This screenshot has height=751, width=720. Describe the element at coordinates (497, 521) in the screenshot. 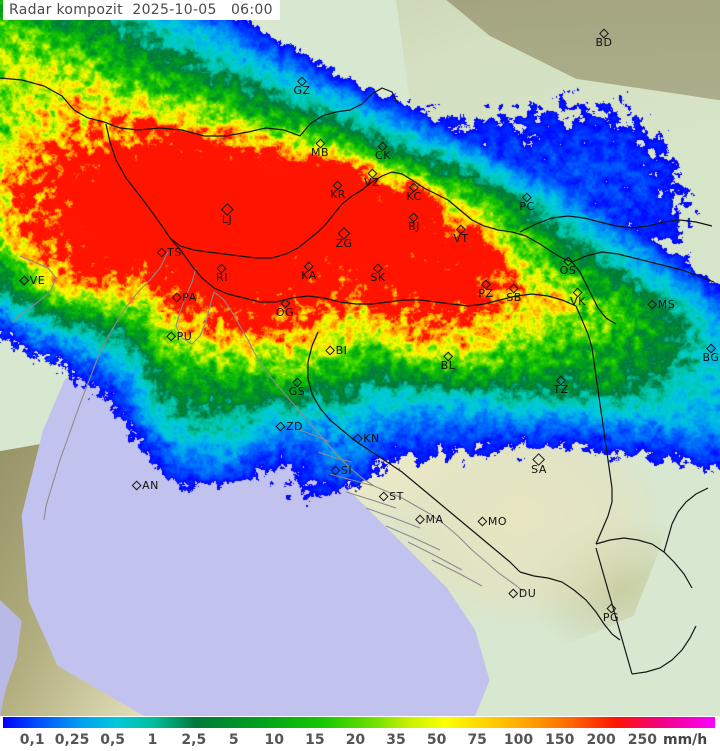

I see `city-label: MO` at that location.